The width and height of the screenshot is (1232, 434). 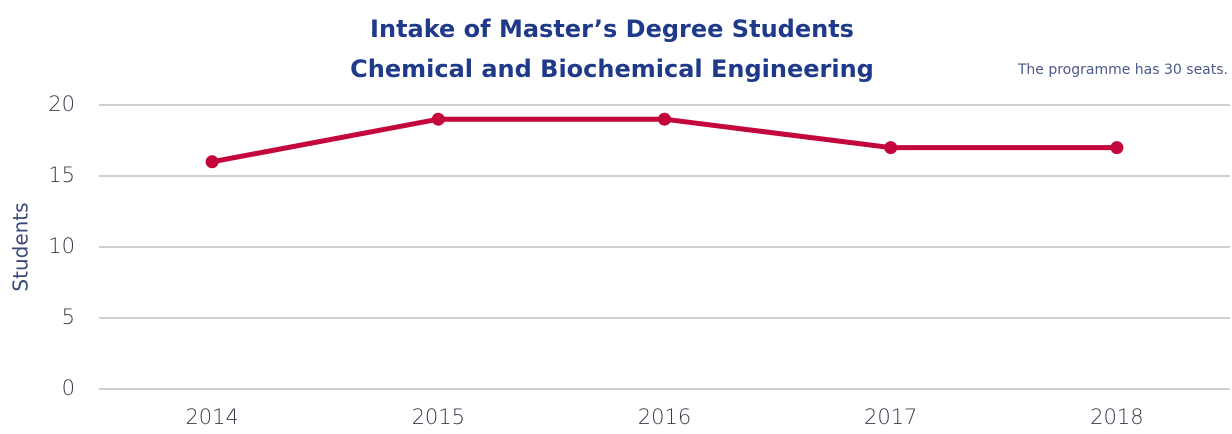 What do you see at coordinates (68, 317) in the screenshot?
I see `y-tick-label: 5` at bounding box center [68, 317].